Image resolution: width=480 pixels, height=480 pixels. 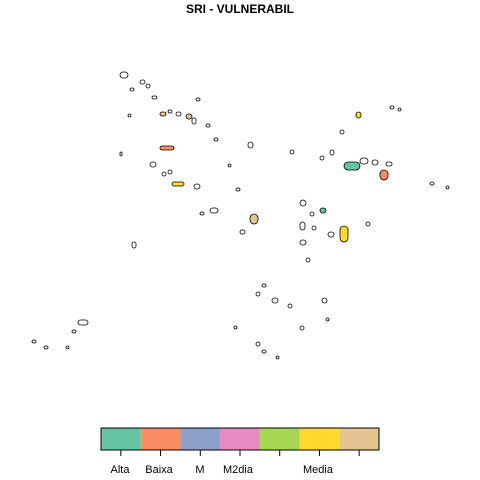 What do you see at coordinates (359, 439) in the screenshot?
I see `legend-swatch-tan` at bounding box center [359, 439].